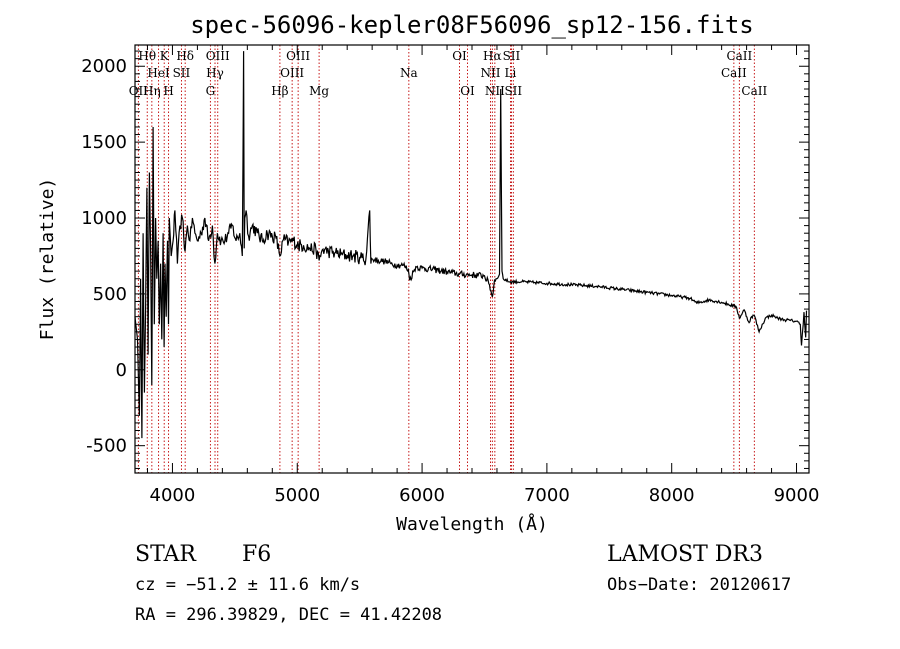 This screenshot has width=900, height=649. I want to click on obs-date: Obs−Date: 20120617, so click(699, 585).